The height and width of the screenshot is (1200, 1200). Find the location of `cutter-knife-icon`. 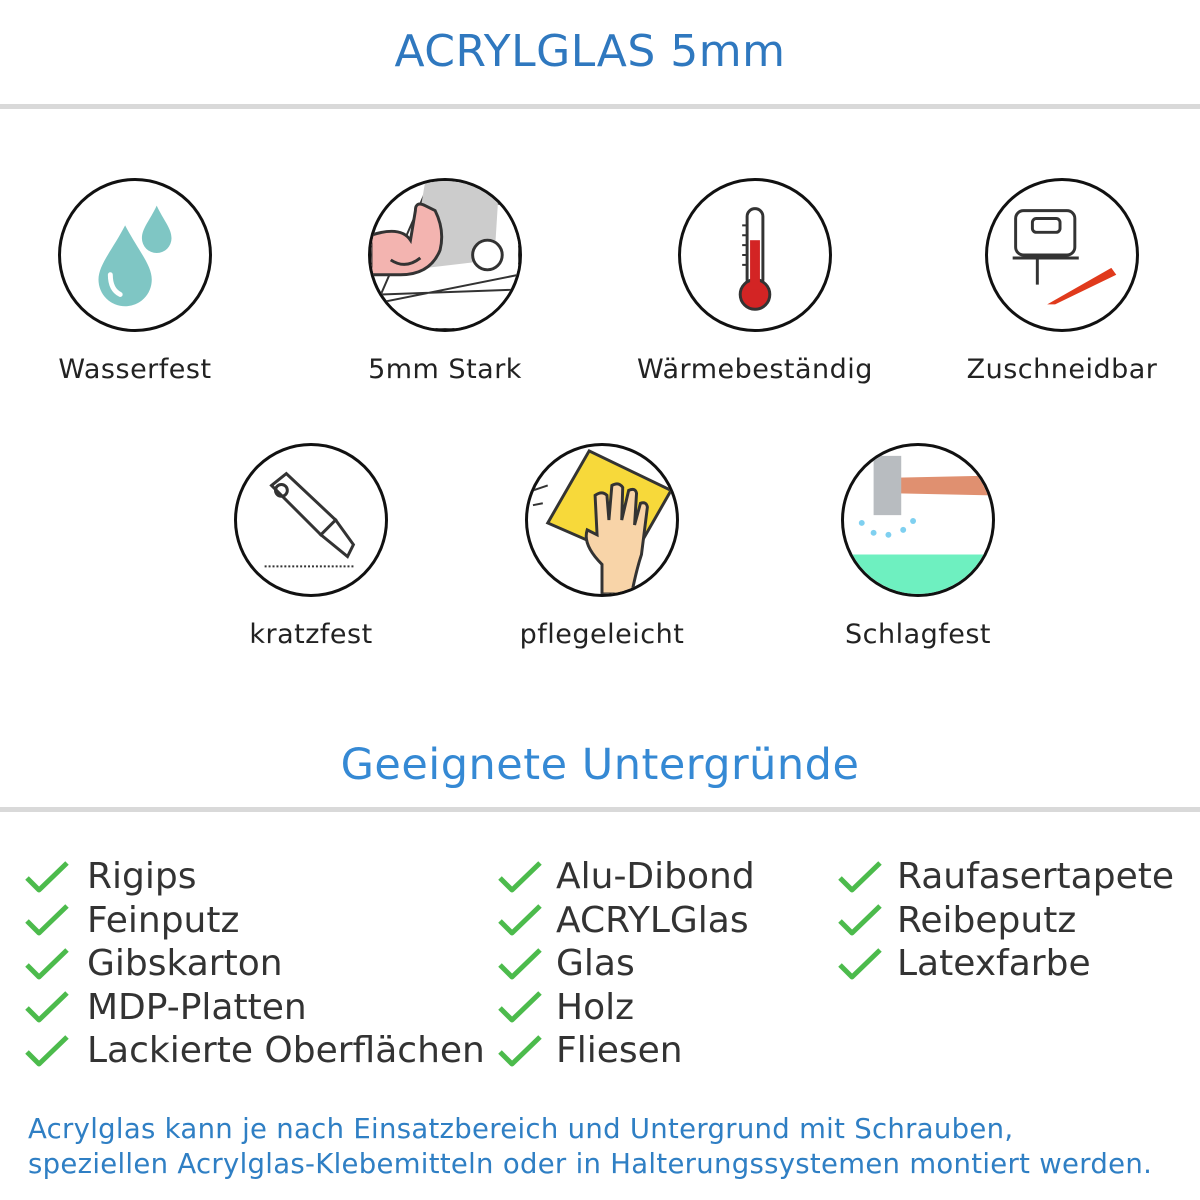

cutter-knife-icon is located at coordinates (311, 520).